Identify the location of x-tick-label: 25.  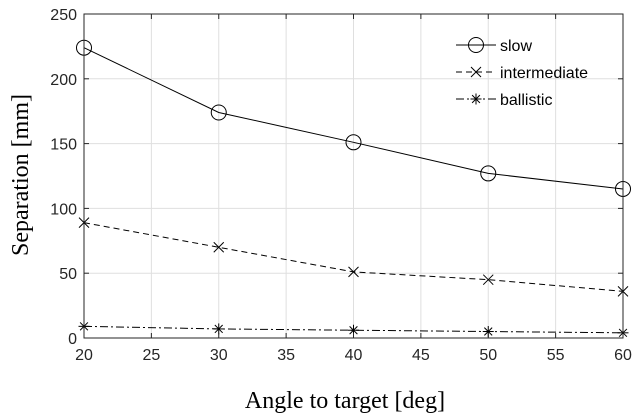
(151, 355).